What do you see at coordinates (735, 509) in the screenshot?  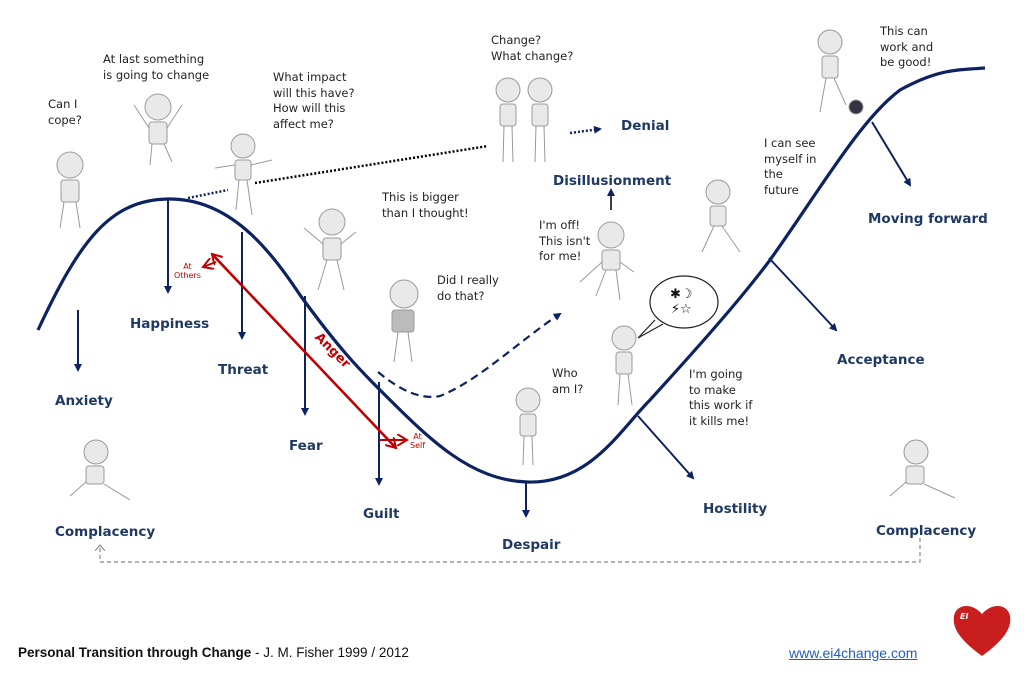 I see `stage-hostility: Hostility` at bounding box center [735, 509].